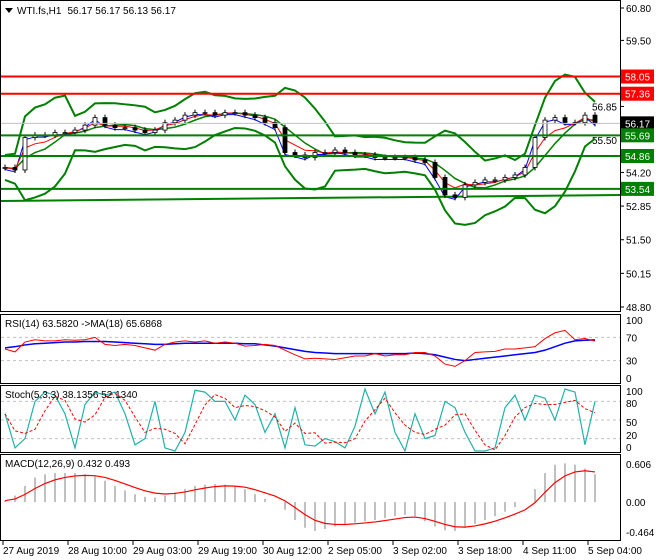  Describe the element at coordinates (636, 503) in the screenshot. I see `macd-tick-label: 0.00` at that location.